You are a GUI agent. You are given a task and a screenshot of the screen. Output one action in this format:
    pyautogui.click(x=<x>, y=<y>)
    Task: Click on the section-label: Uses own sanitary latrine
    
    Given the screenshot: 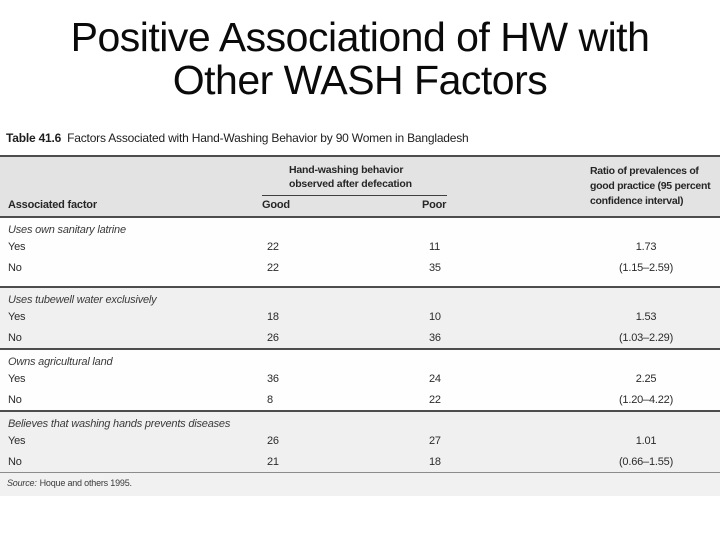 What is the action you would take?
    pyautogui.click(x=67, y=230)
    